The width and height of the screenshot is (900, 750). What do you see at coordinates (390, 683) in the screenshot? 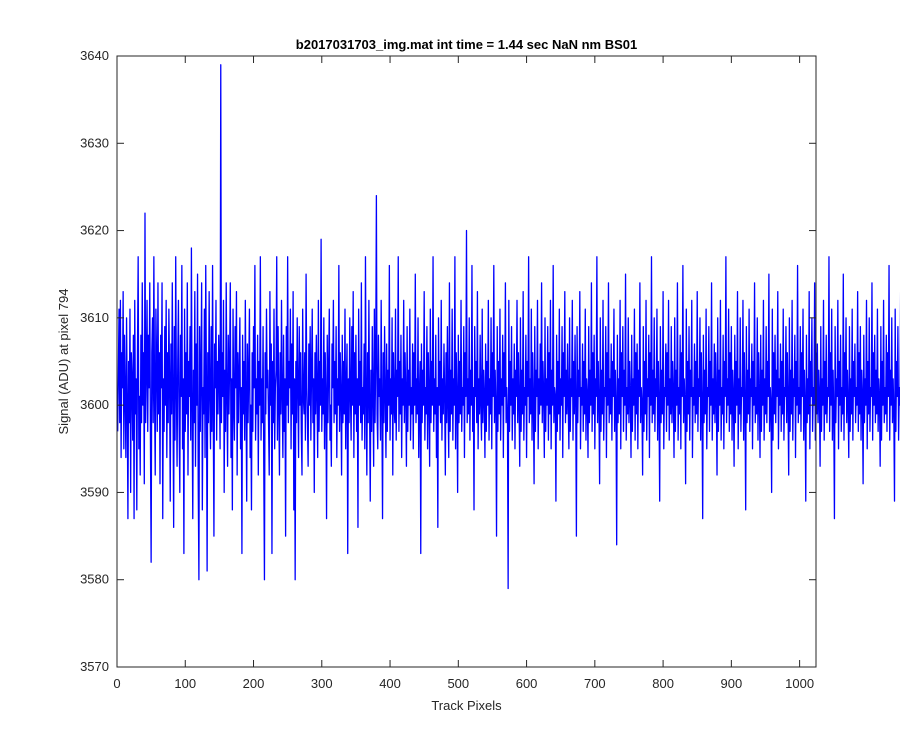
I see `x-tick-label: 400` at bounding box center [390, 683].